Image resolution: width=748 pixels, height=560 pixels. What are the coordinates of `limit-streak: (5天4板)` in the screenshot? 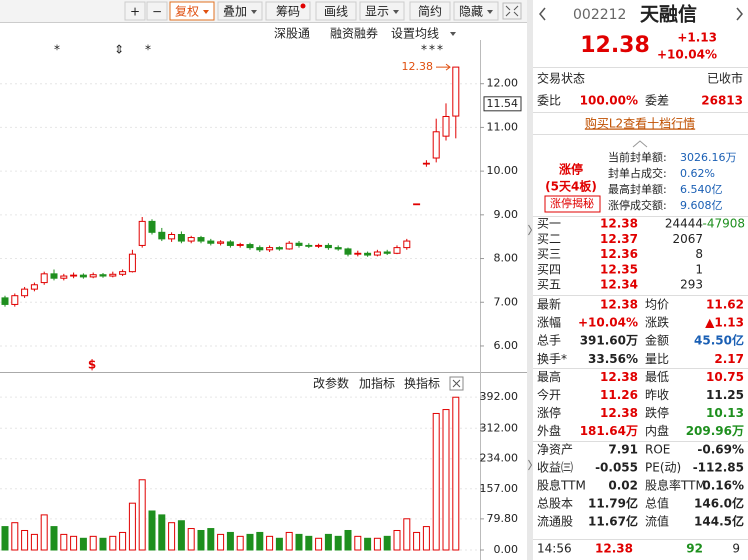 It's located at (571, 186).